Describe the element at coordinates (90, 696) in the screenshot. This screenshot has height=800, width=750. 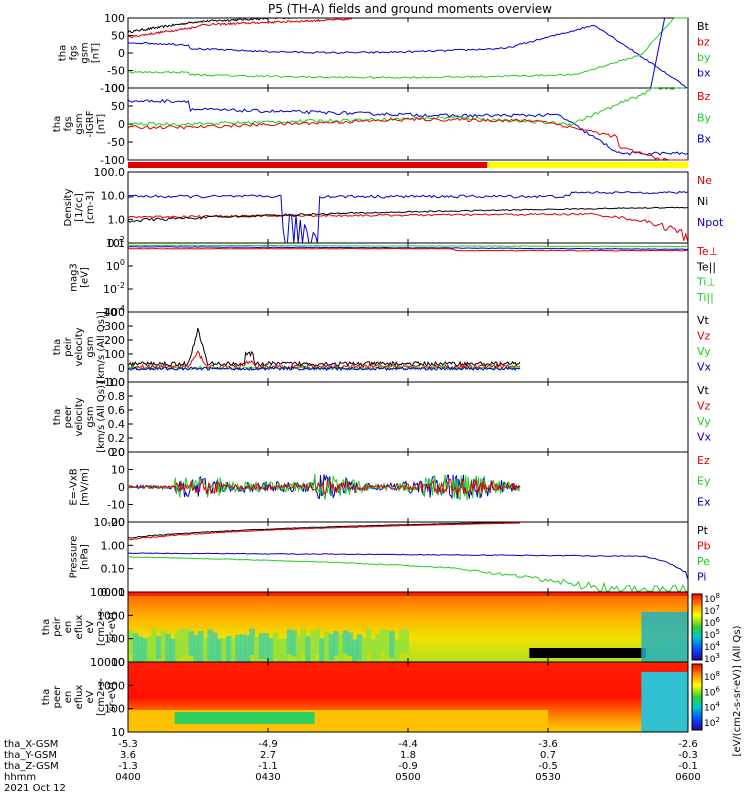
I see `y-axis-label-line: eV` at that location.